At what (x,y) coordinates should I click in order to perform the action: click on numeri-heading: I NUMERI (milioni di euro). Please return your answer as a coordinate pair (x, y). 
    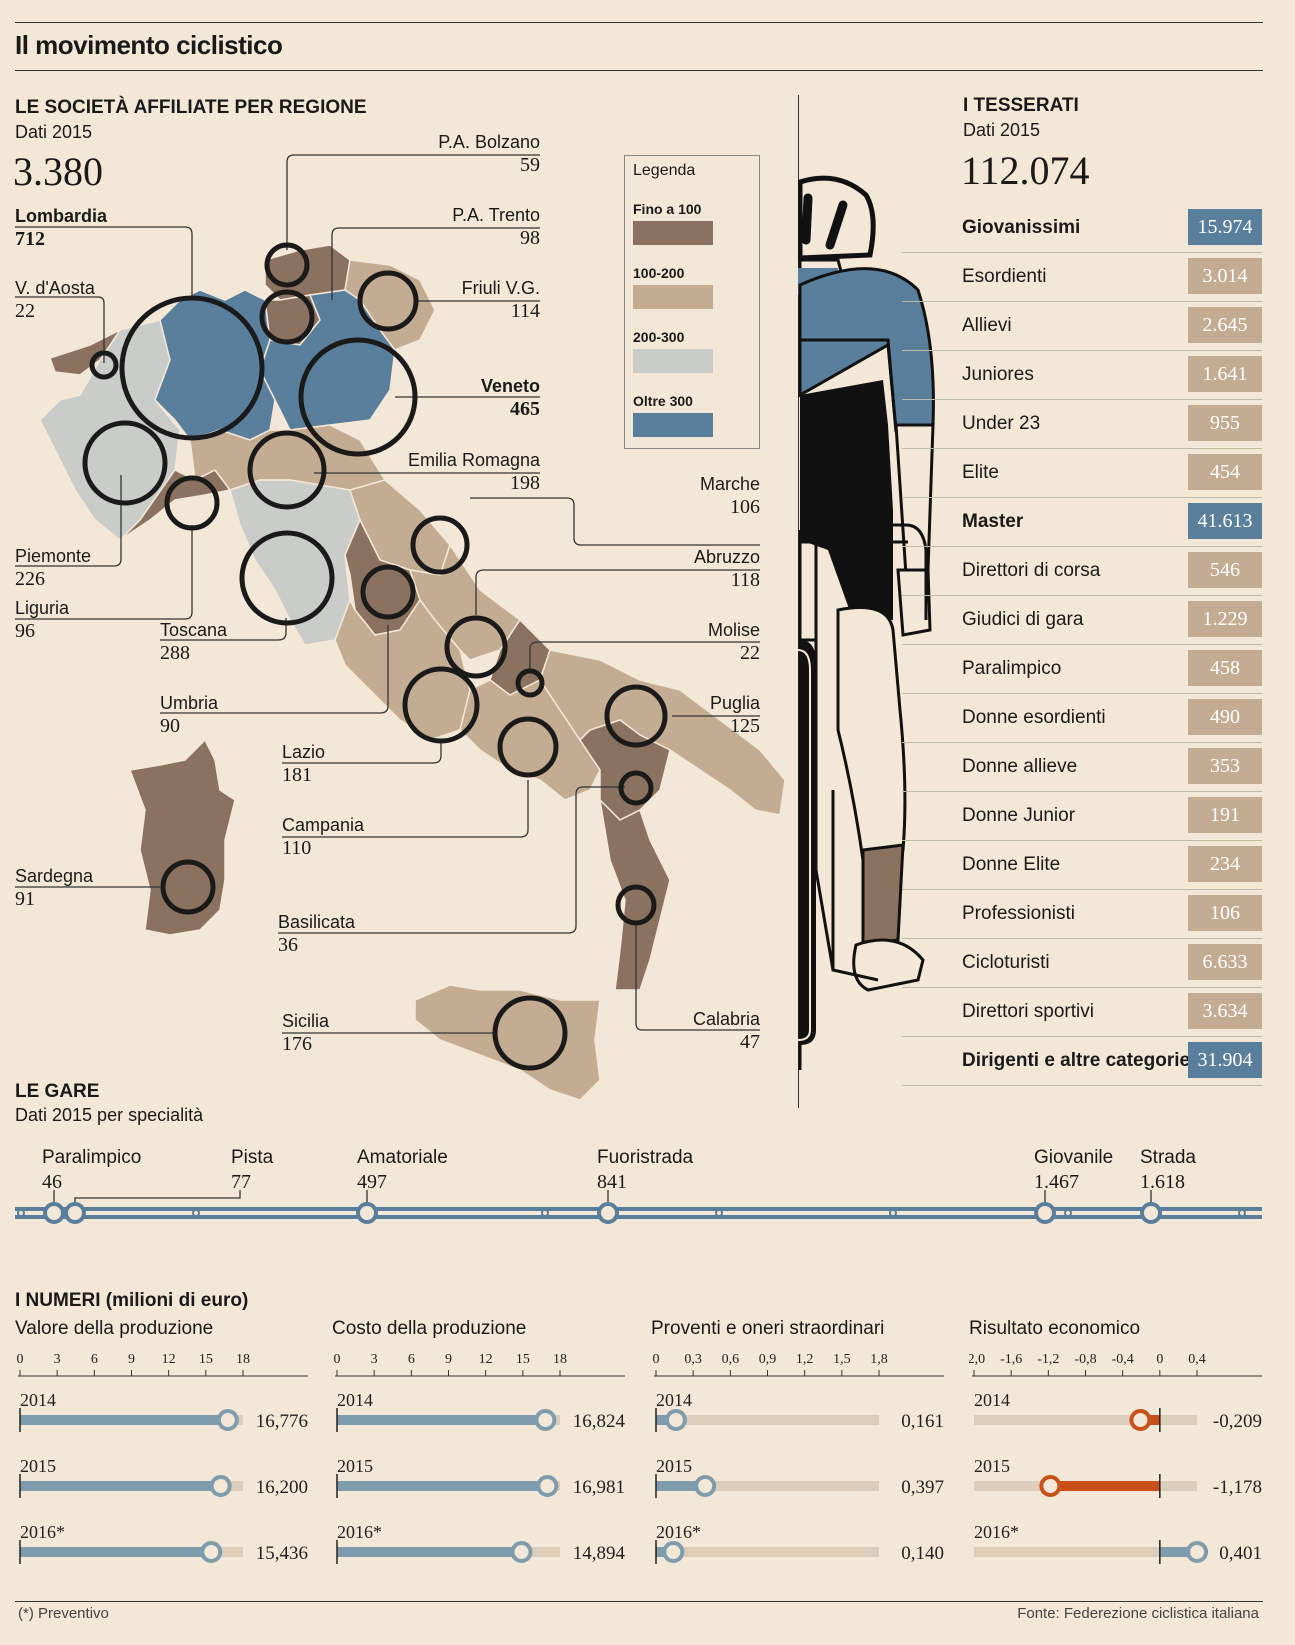
    Looking at the image, I should click on (132, 1300).